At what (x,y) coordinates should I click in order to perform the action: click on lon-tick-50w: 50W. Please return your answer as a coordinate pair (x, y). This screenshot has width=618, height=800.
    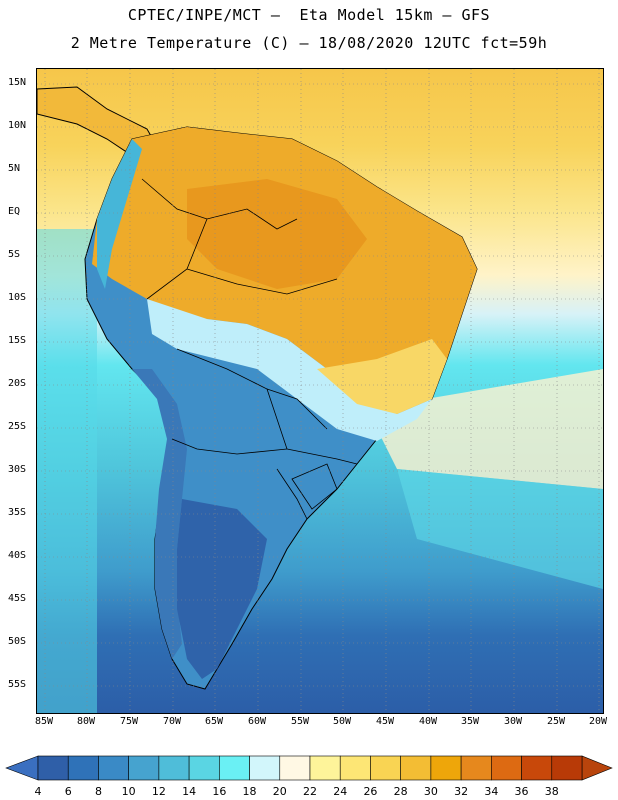
    Looking at the image, I should click on (342, 721).